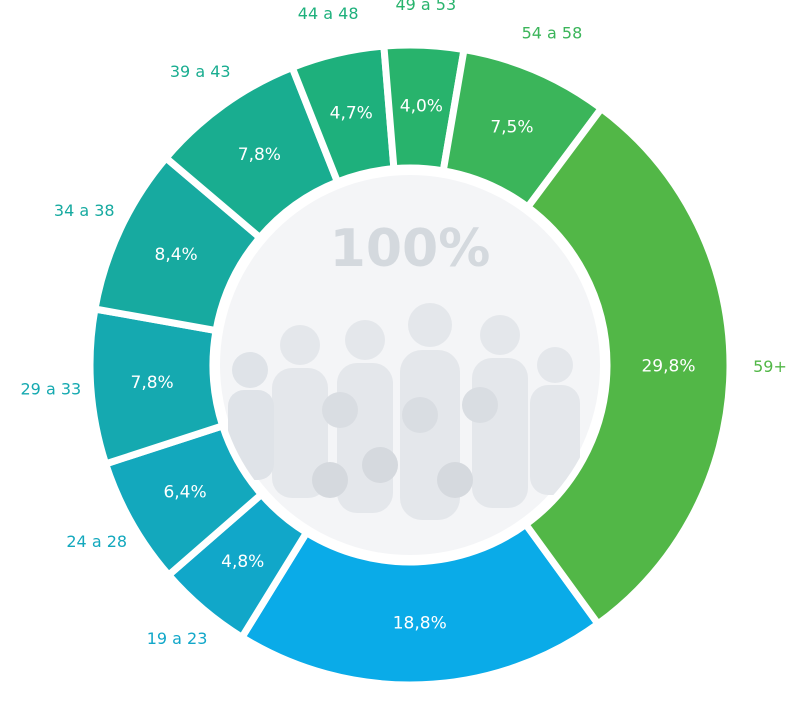 This screenshot has height=711, width=786. I want to click on category-label: 29 a 33, so click(51, 388).